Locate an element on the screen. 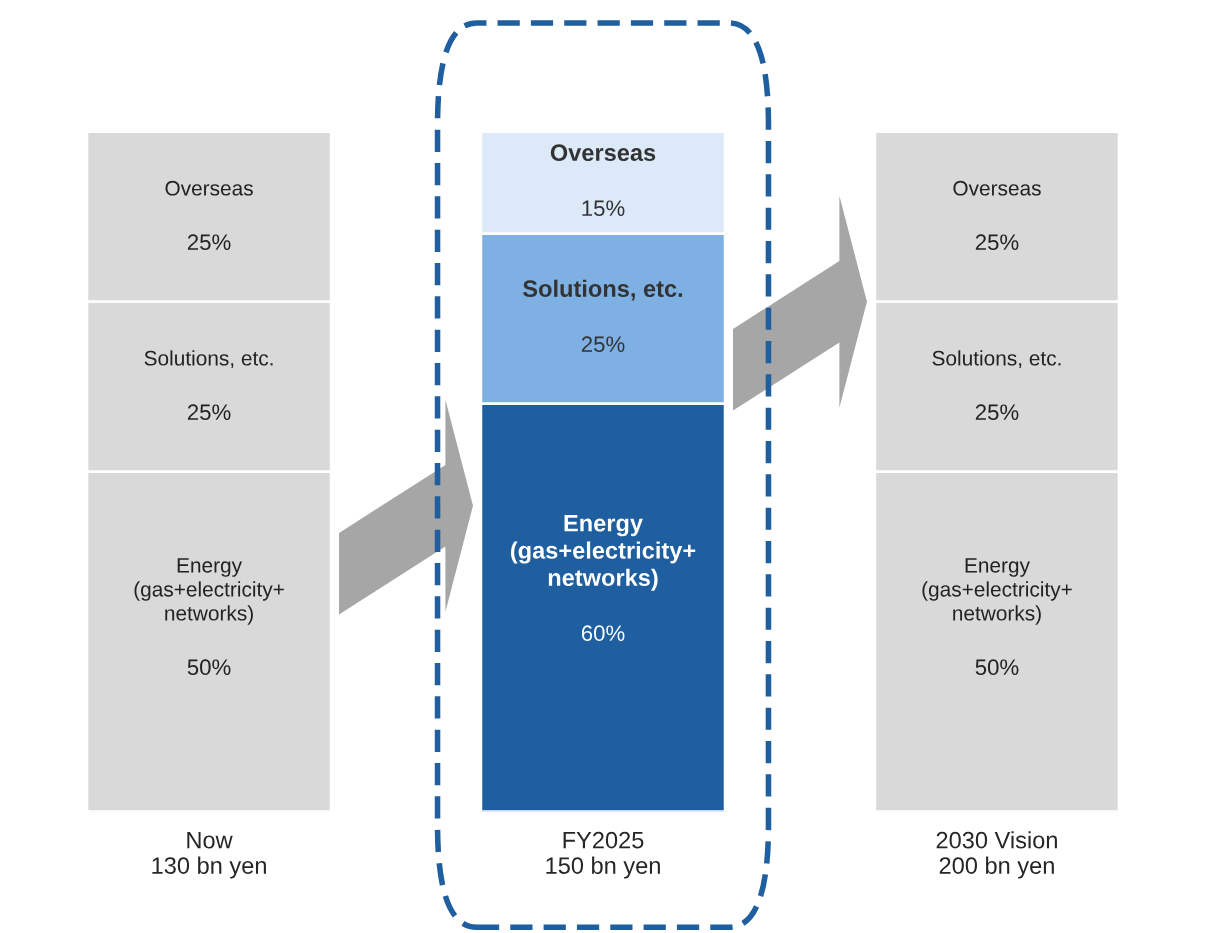 The height and width of the screenshot is (933, 1206). series-label: Solutions, etc. is located at coordinates (603, 290).